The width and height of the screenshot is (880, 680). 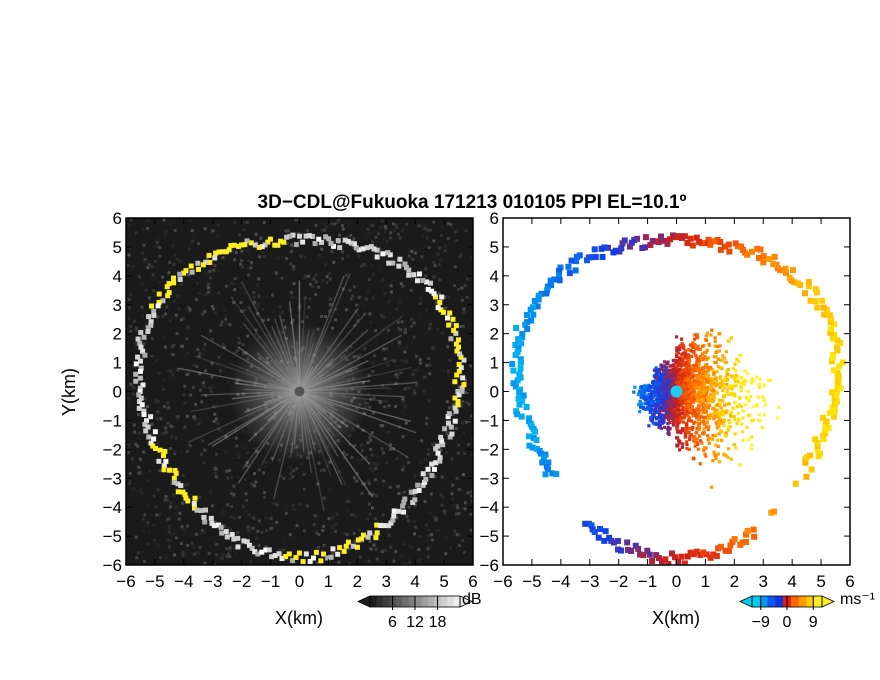 I want to click on velocity-colorbar: −9 0 9 ms⁻¹, so click(x=807, y=611).